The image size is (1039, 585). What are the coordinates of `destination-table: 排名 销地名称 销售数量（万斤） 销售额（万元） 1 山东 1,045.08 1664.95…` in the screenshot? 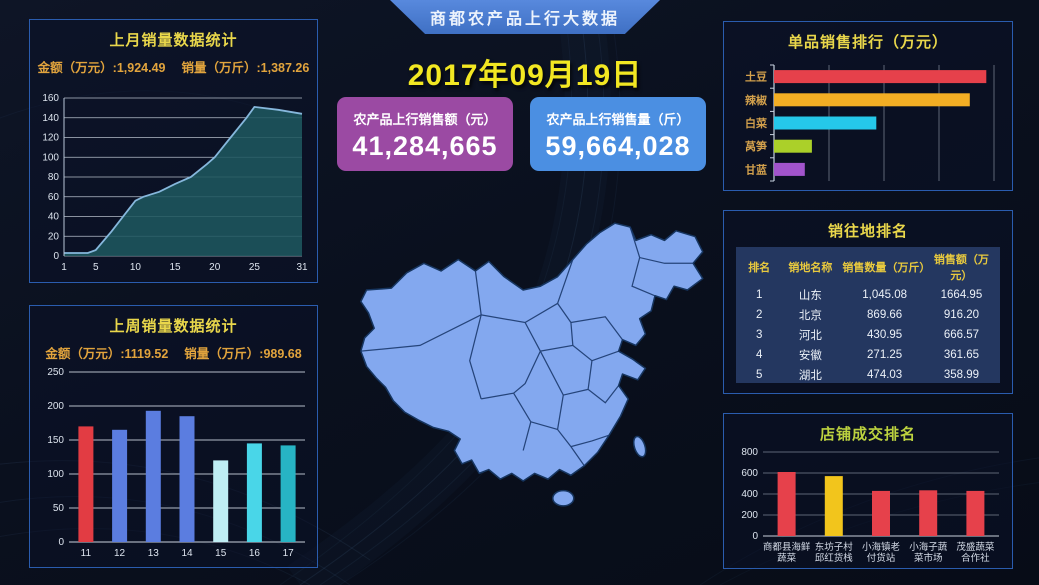 It's located at (868, 317).